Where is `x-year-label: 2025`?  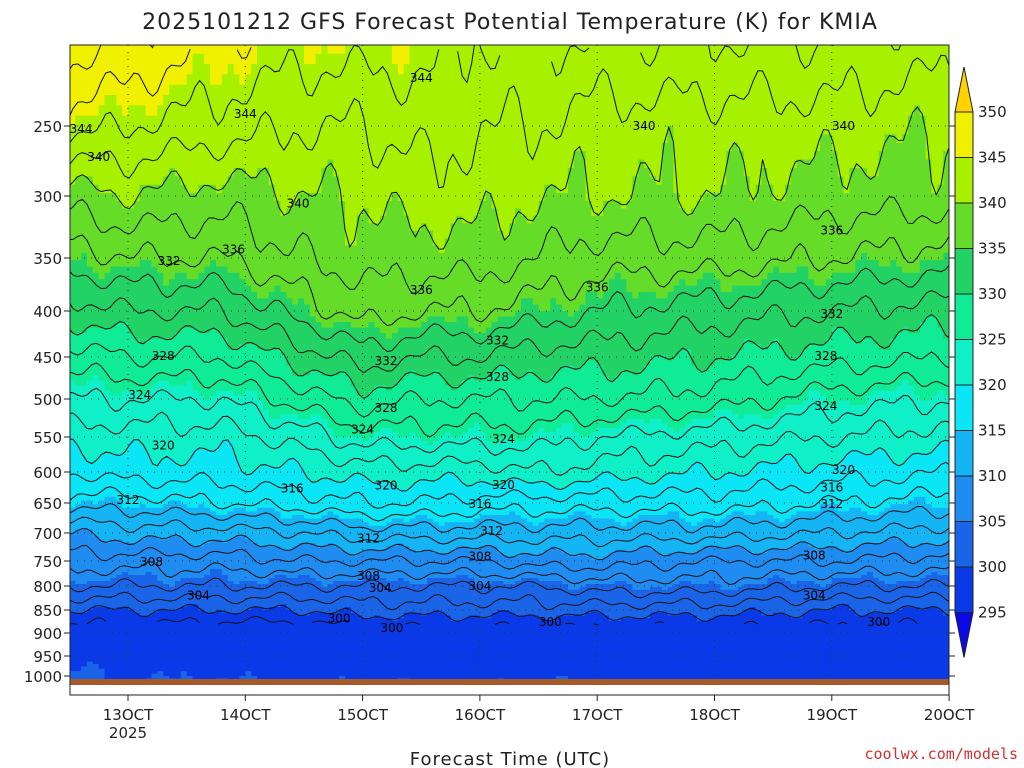 x-year-label: 2025 is located at coordinates (128, 733).